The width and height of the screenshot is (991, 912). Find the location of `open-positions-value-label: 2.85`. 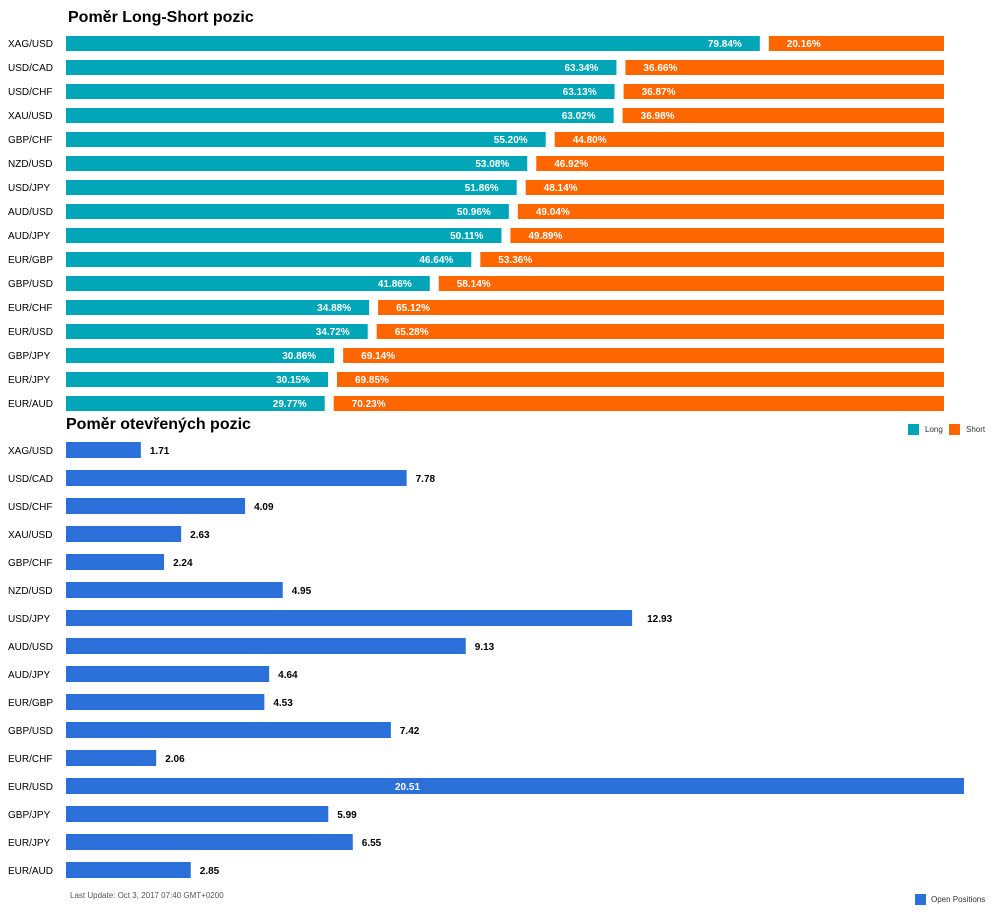

open-positions-value-label: 2.85 is located at coordinates (210, 871).